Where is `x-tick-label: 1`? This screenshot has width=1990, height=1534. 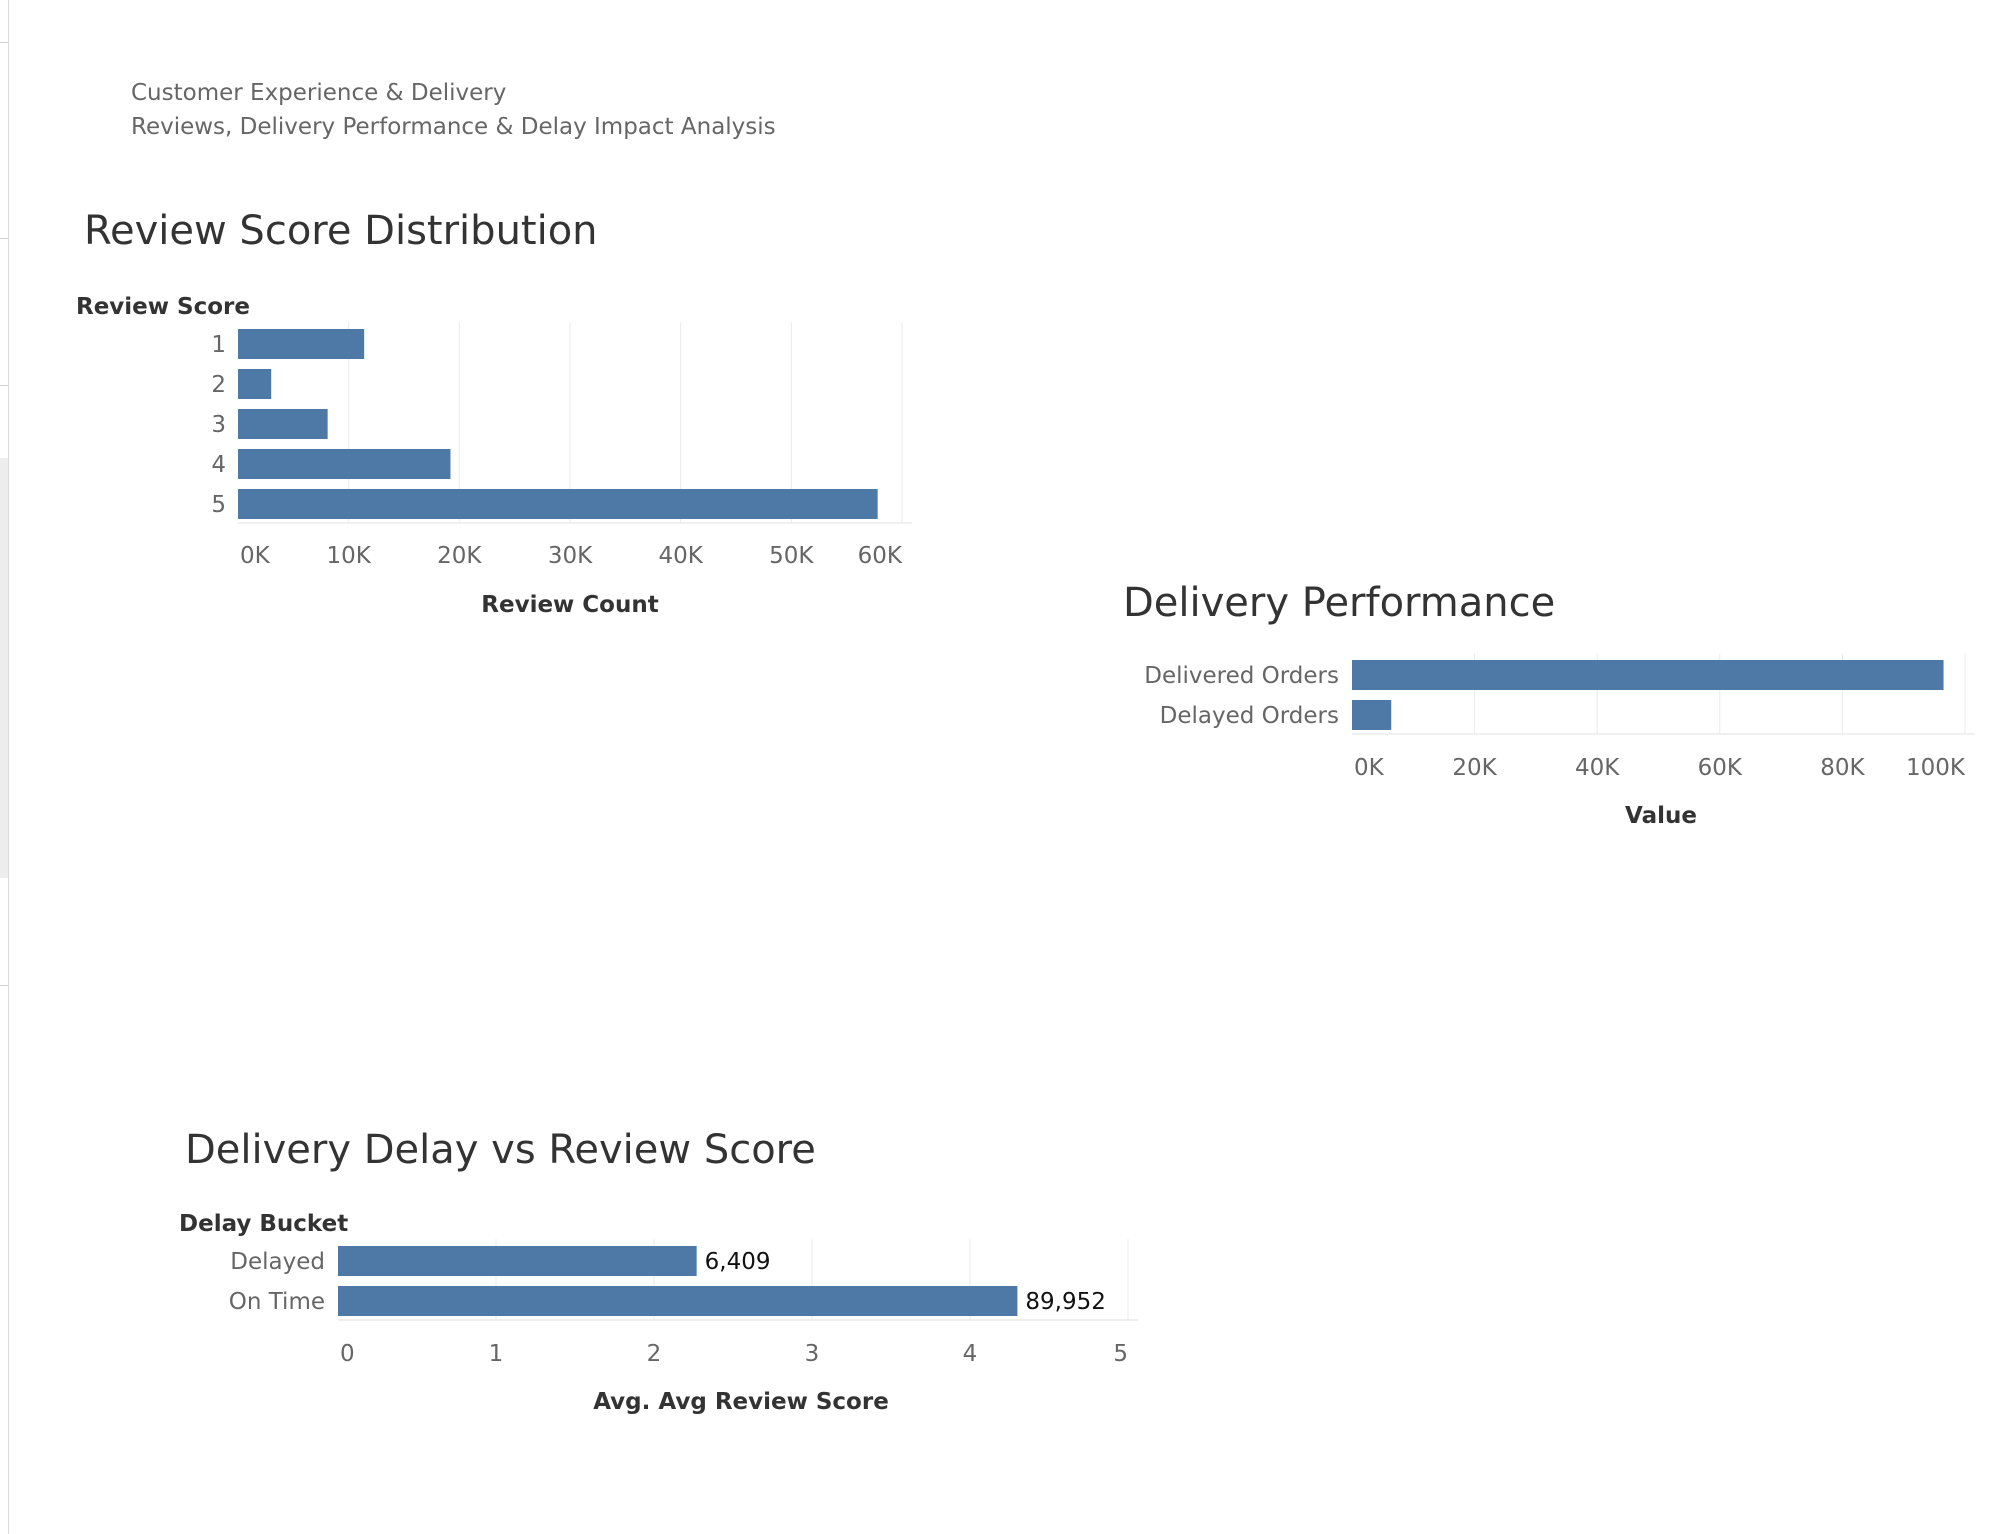 x-tick-label: 1 is located at coordinates (496, 1354).